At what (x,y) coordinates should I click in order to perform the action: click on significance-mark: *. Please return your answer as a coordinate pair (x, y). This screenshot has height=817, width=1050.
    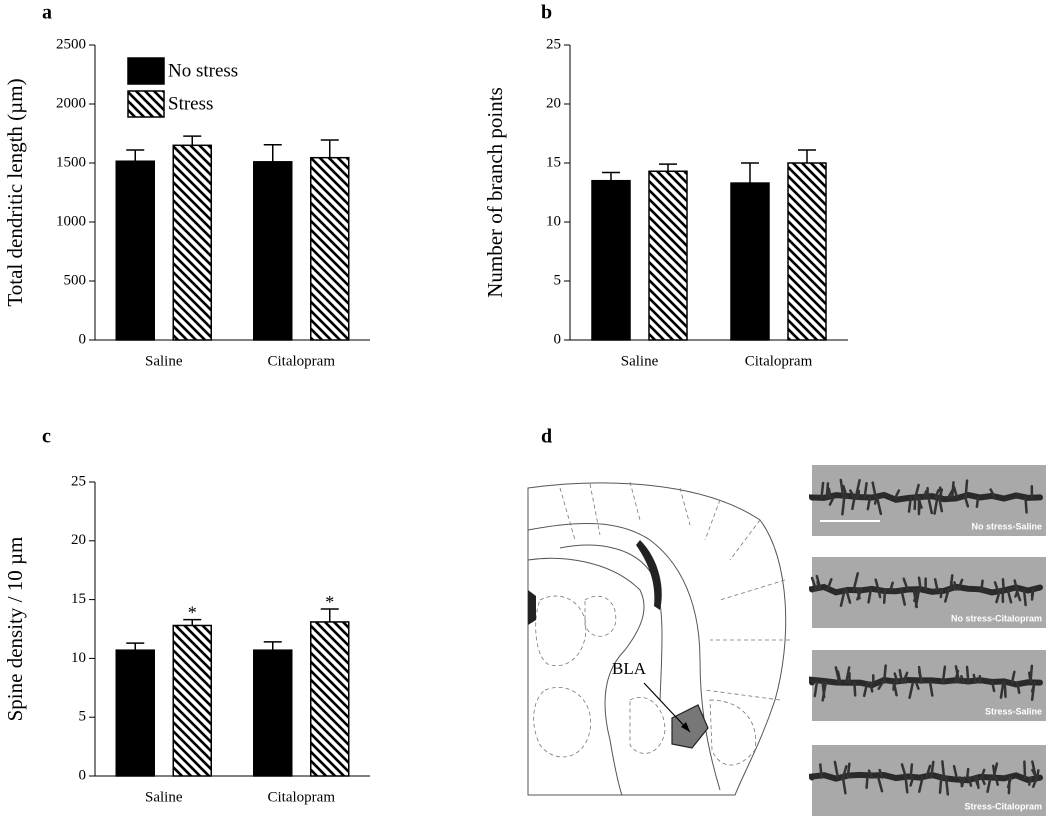
    Looking at the image, I should click on (192, 613).